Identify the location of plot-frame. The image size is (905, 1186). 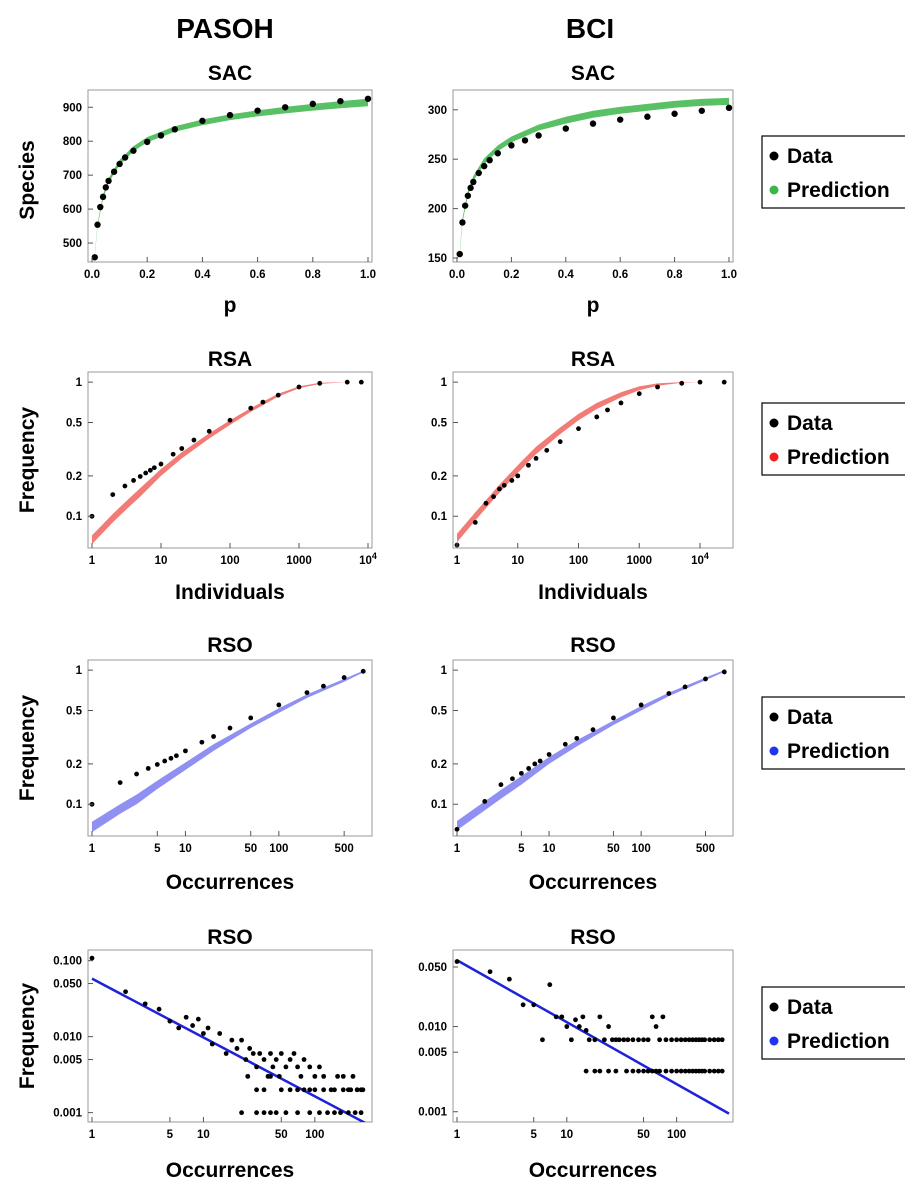
(230, 460).